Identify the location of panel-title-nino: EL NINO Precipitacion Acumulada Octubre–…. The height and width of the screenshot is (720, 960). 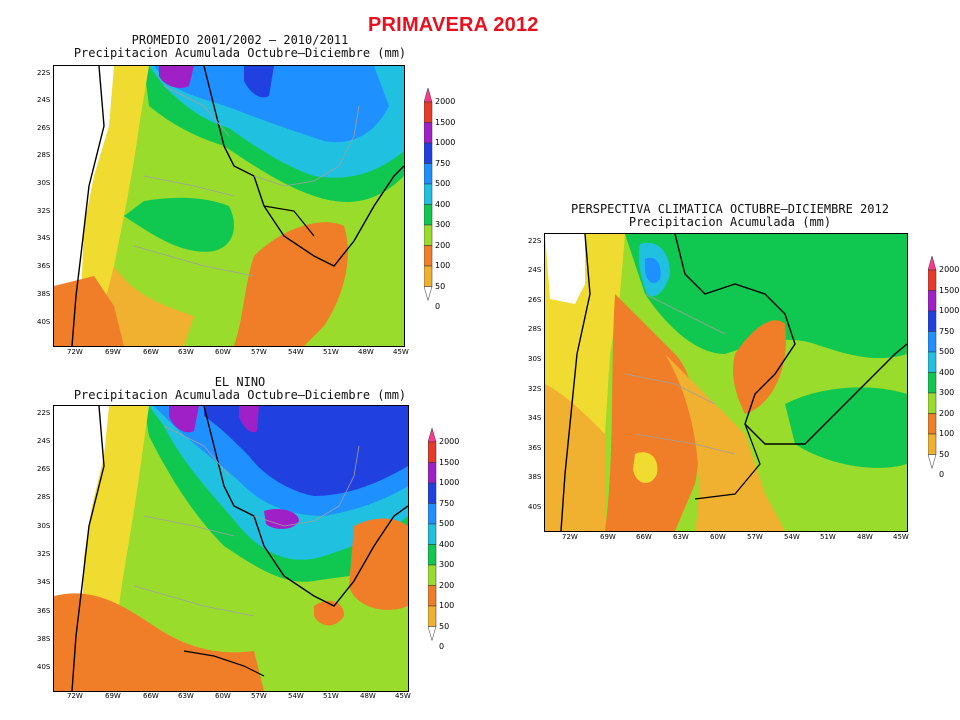
(240, 389).